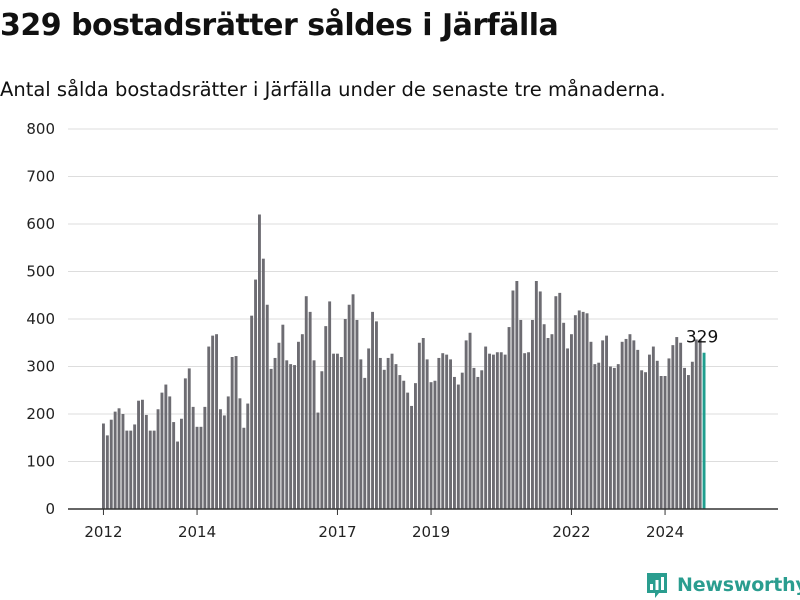  I want to click on x-axis, so click(423, 511).